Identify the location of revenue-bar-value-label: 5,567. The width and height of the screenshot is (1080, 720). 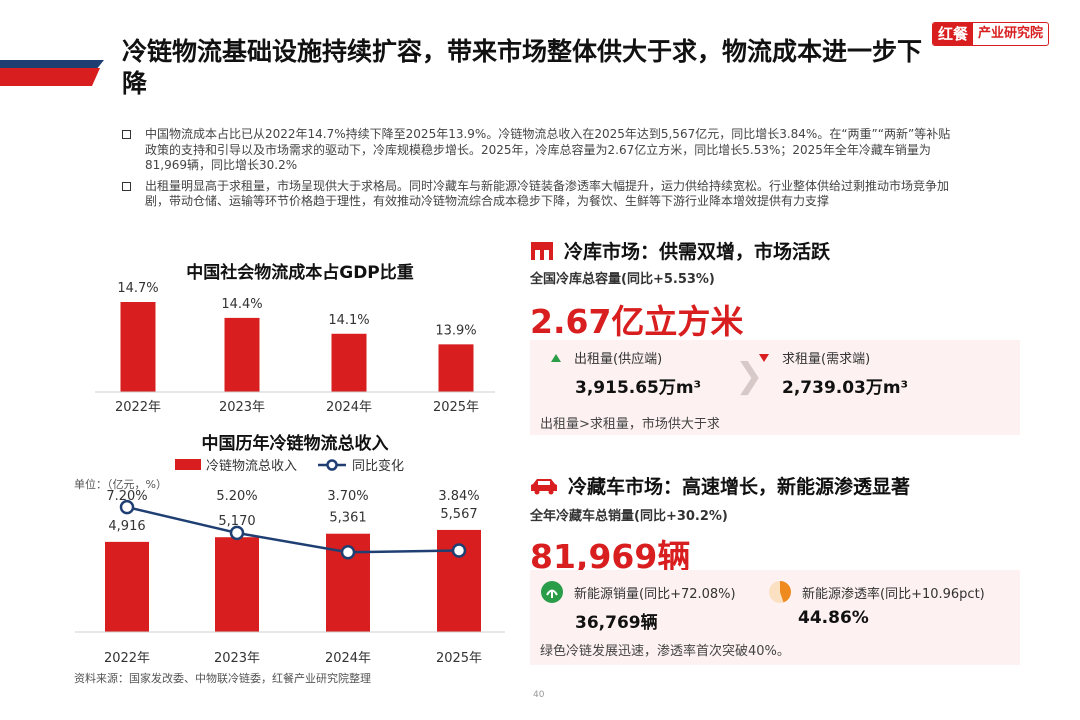
(458, 514).